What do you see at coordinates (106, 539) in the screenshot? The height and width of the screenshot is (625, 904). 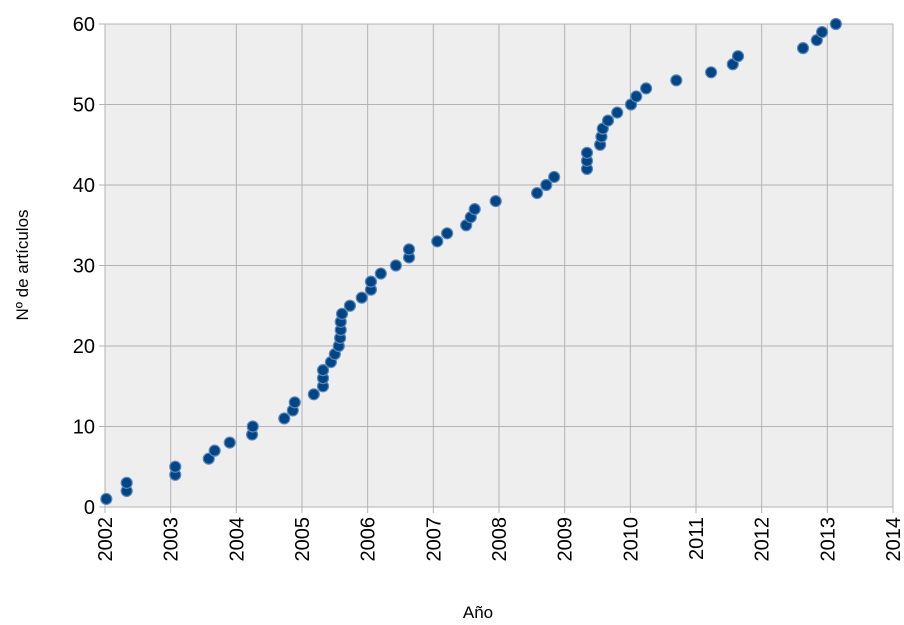 I see `x-tick-label: 2002` at bounding box center [106, 539].